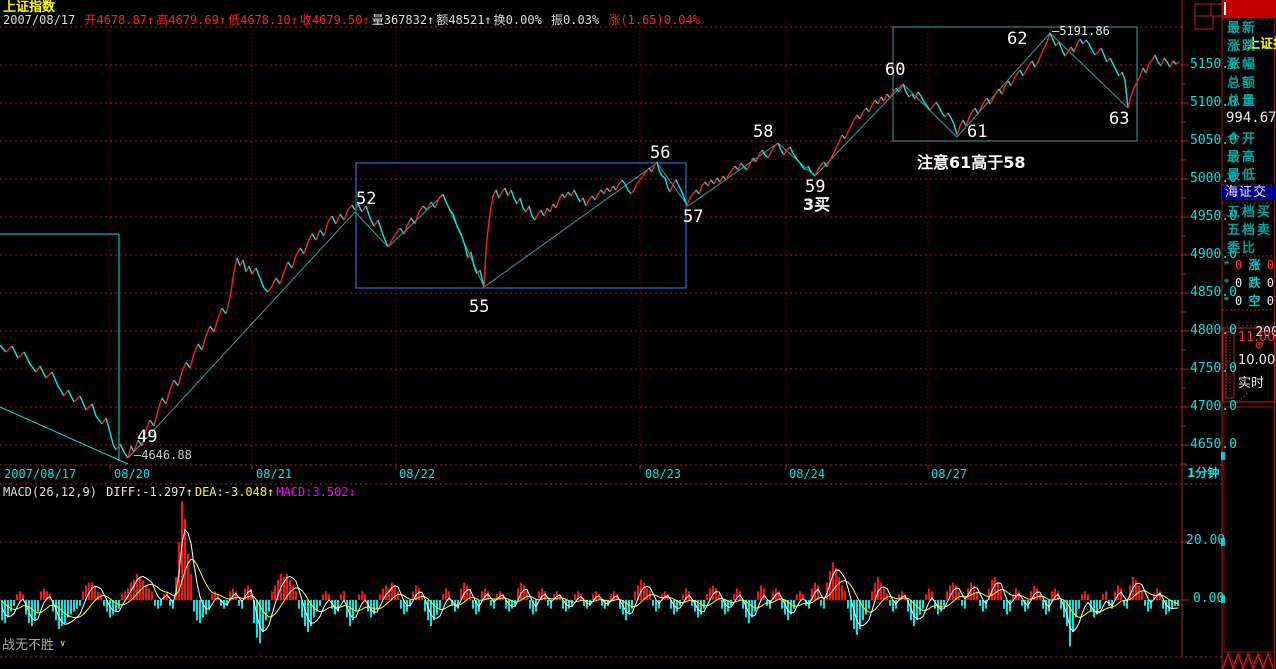 This screenshot has width=1276, height=669. Describe the element at coordinates (1249, 283) in the screenshot. I see `sidebar-counter-row: ≡ 0 跌 0` at that location.